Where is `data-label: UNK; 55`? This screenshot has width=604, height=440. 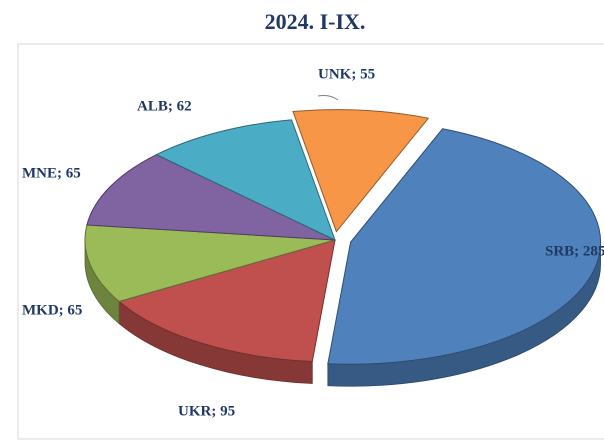 data-label: UNK; 55 is located at coordinates (346, 74).